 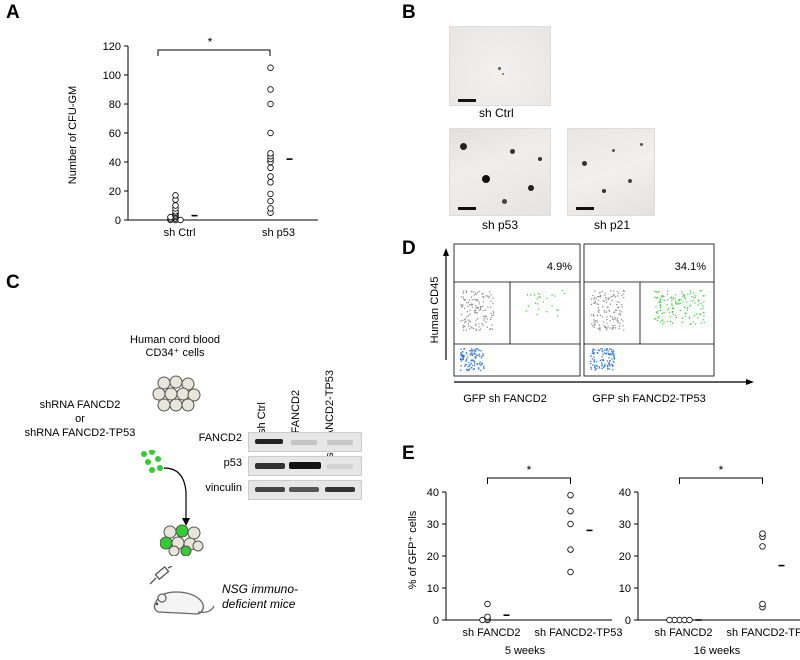 I want to click on syringe-icon, so click(x=161, y=575).